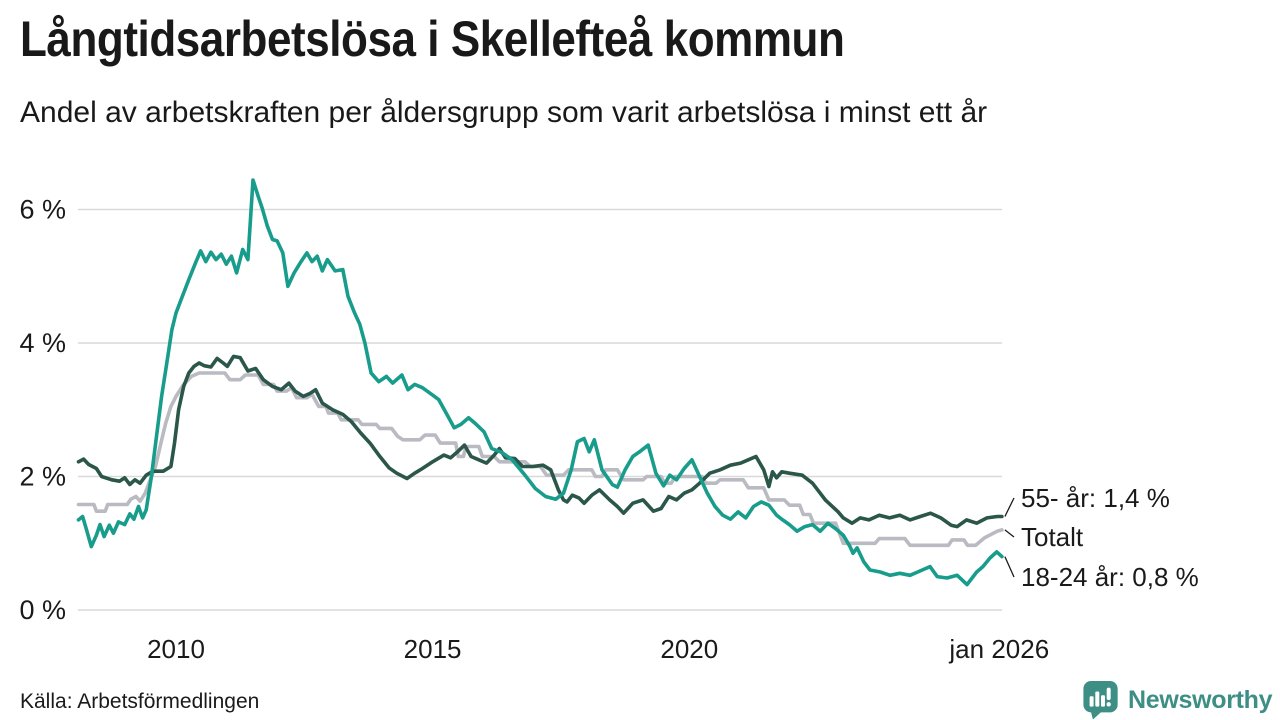  Describe the element at coordinates (176, 649) in the screenshot. I see `x-tick-label-2010: 2010` at that location.